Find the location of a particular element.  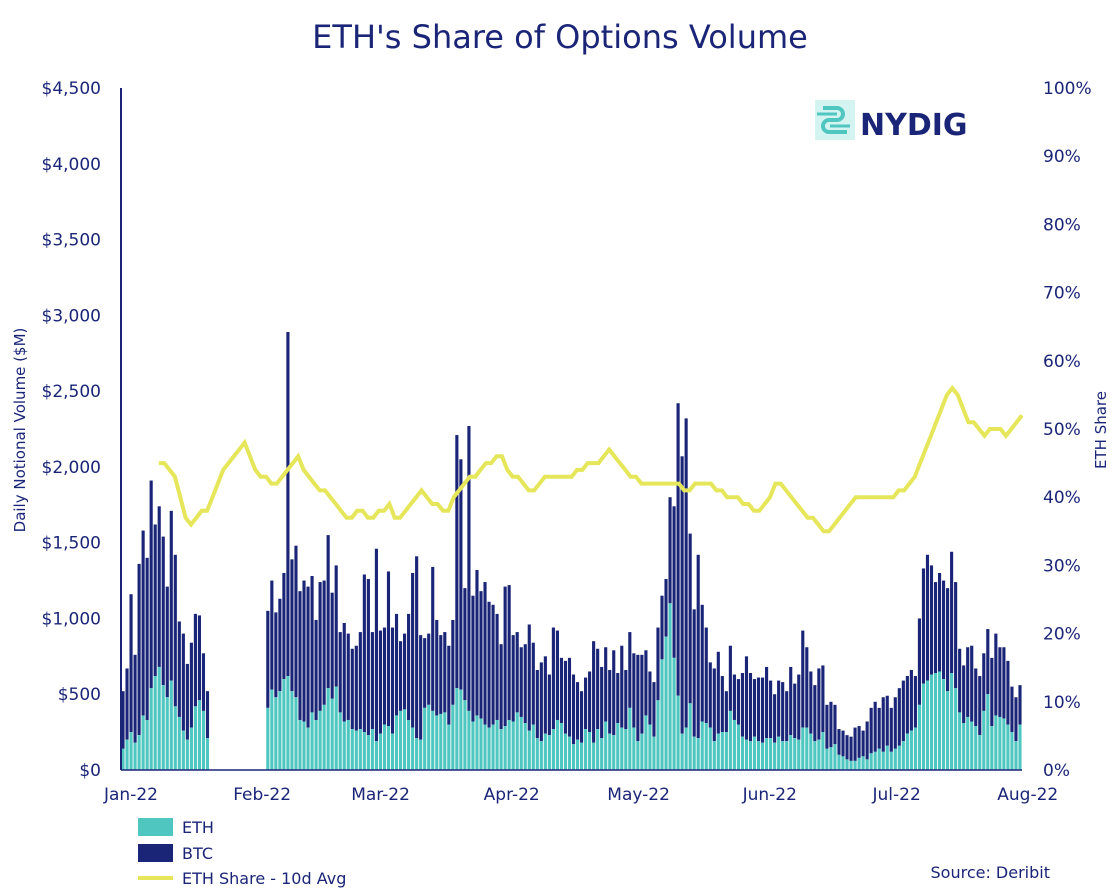

y2-tick-label: 10% is located at coordinates (1062, 703).